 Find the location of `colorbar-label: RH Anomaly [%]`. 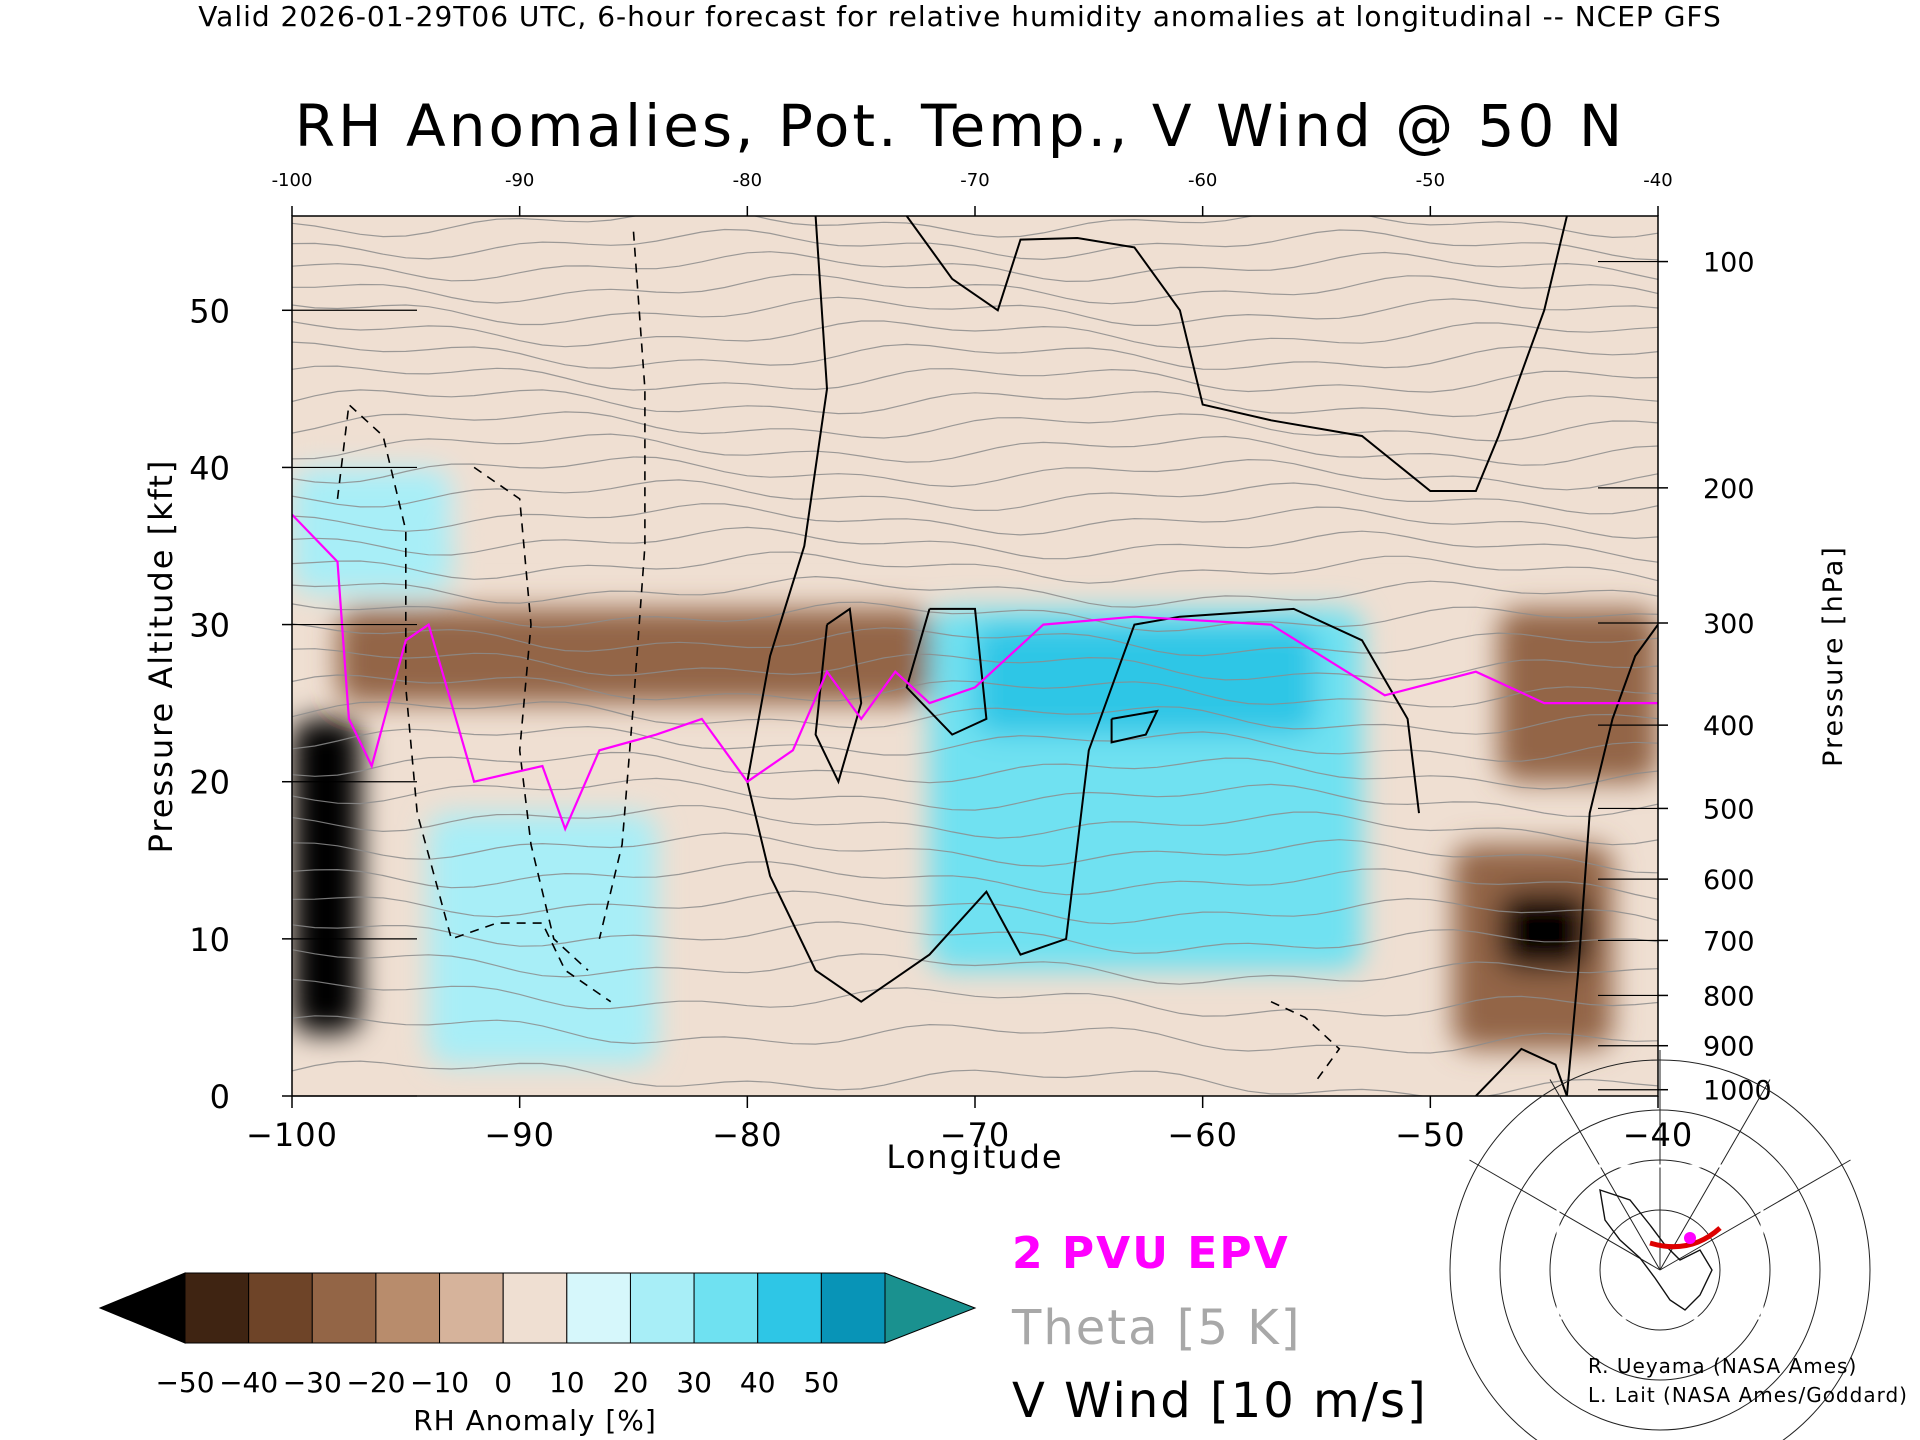

colorbar-label: RH Anomaly [%] is located at coordinates (535, 1420).